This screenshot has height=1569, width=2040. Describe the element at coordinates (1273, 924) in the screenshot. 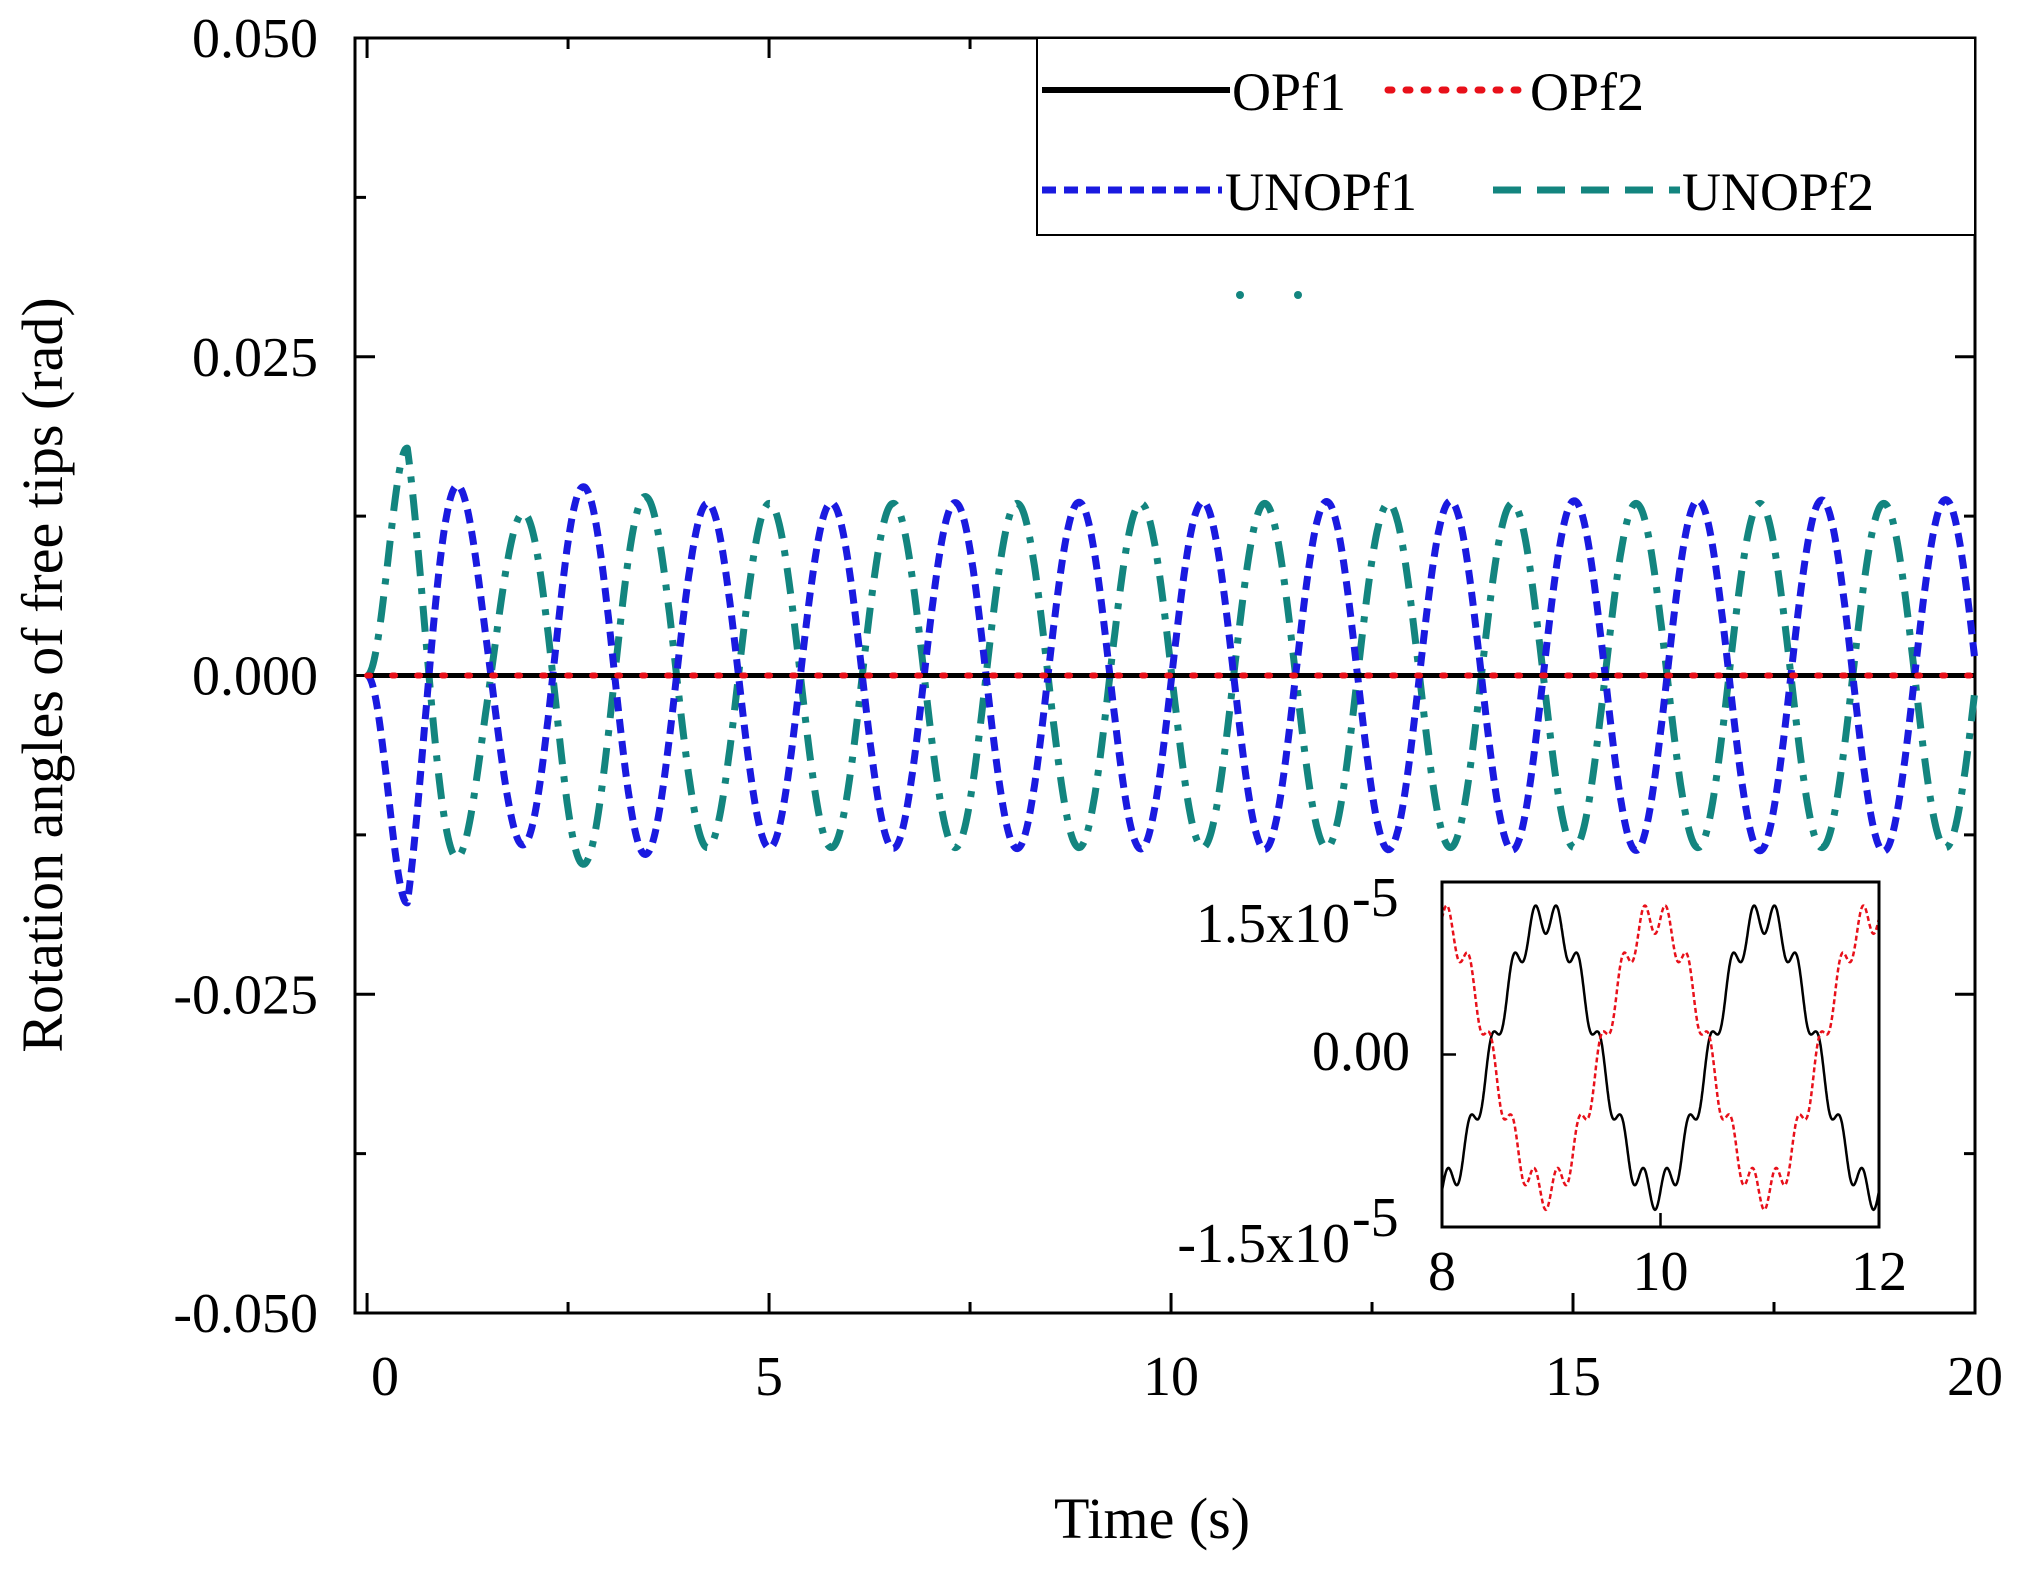

I see `inset-y-tick-label: 1.5x10` at that location.